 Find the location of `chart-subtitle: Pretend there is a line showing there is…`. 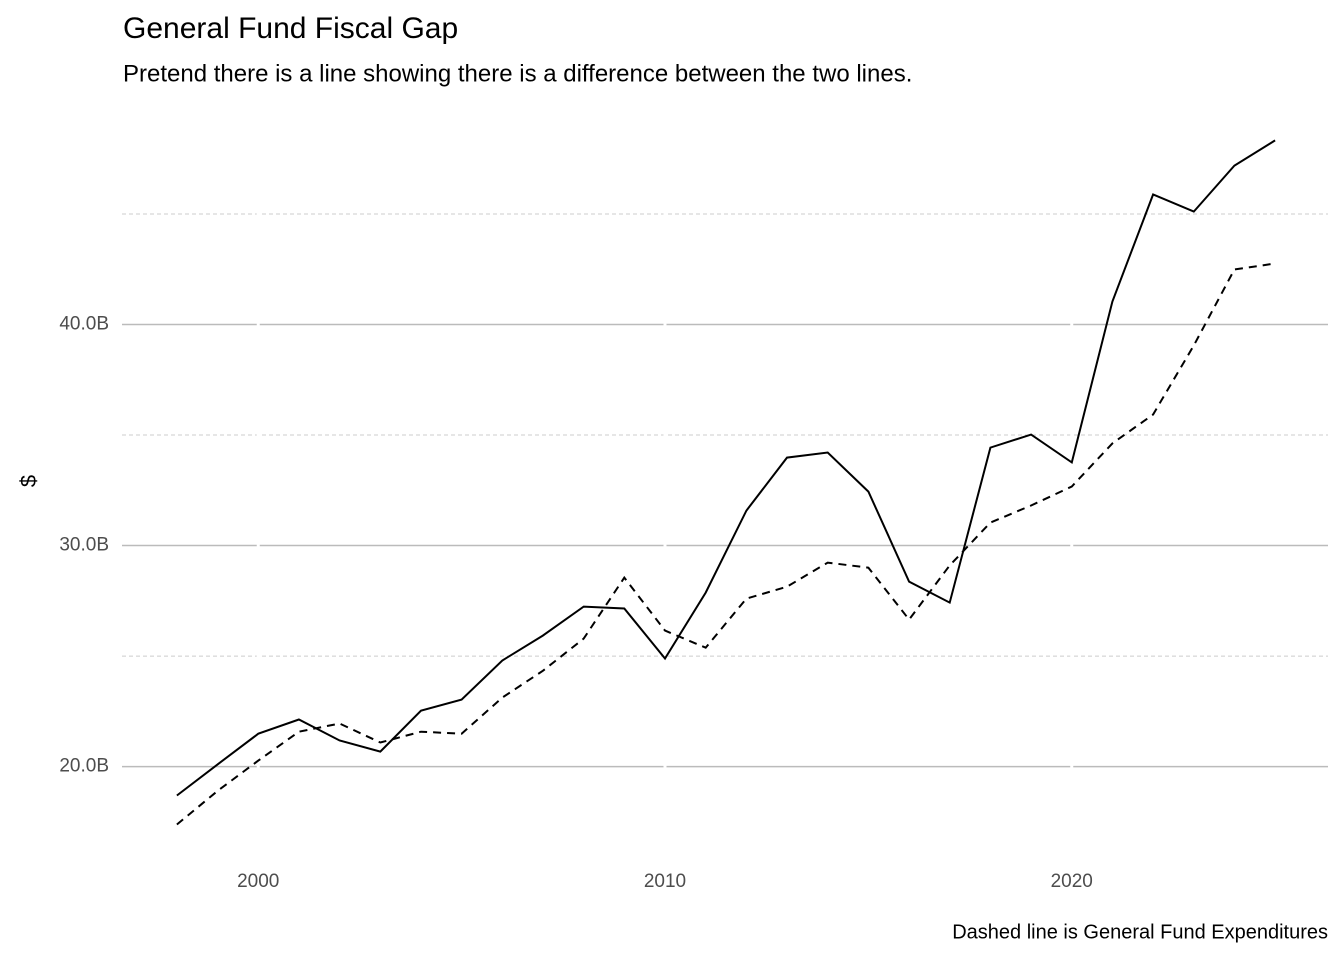

chart-subtitle: Pretend there is a line showing there is… is located at coordinates (517, 73).